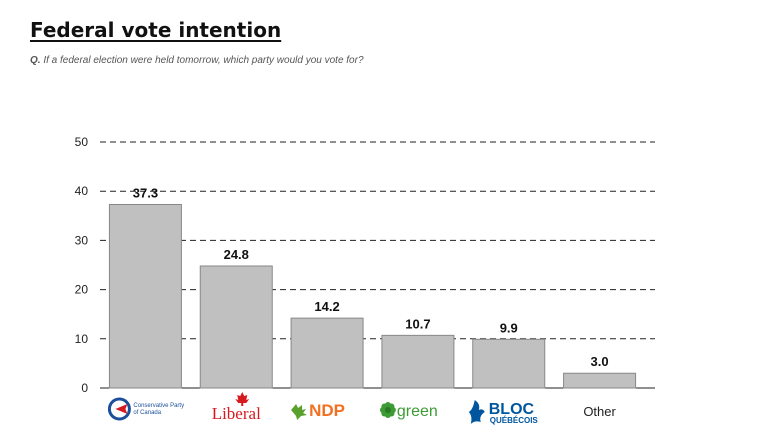 The width and height of the screenshot is (780, 439). I want to click on ndp-leaf-icon, so click(299, 412).